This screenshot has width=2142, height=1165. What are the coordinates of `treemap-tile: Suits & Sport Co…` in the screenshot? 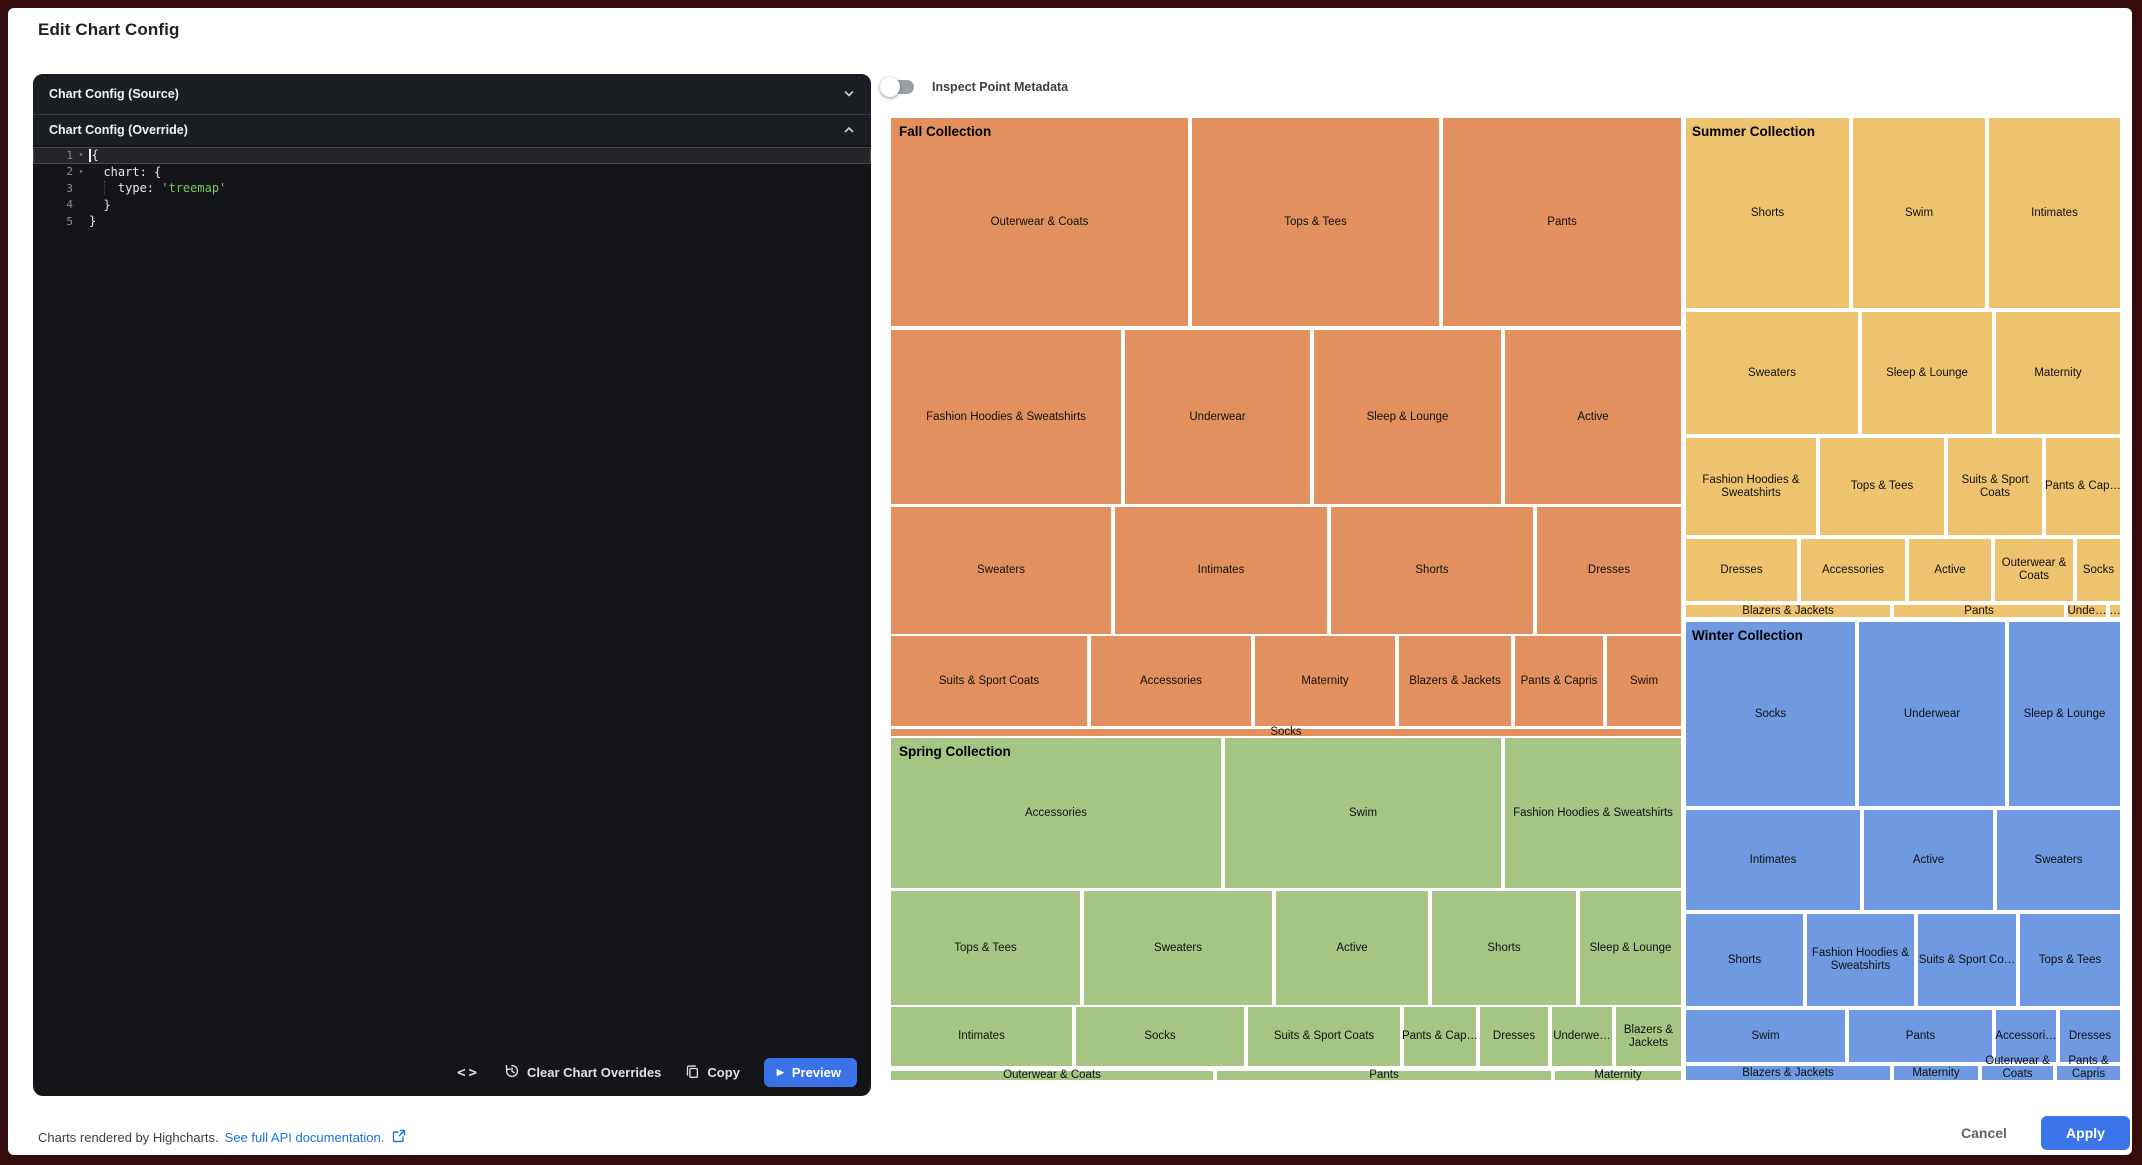 It's located at (1967, 960).